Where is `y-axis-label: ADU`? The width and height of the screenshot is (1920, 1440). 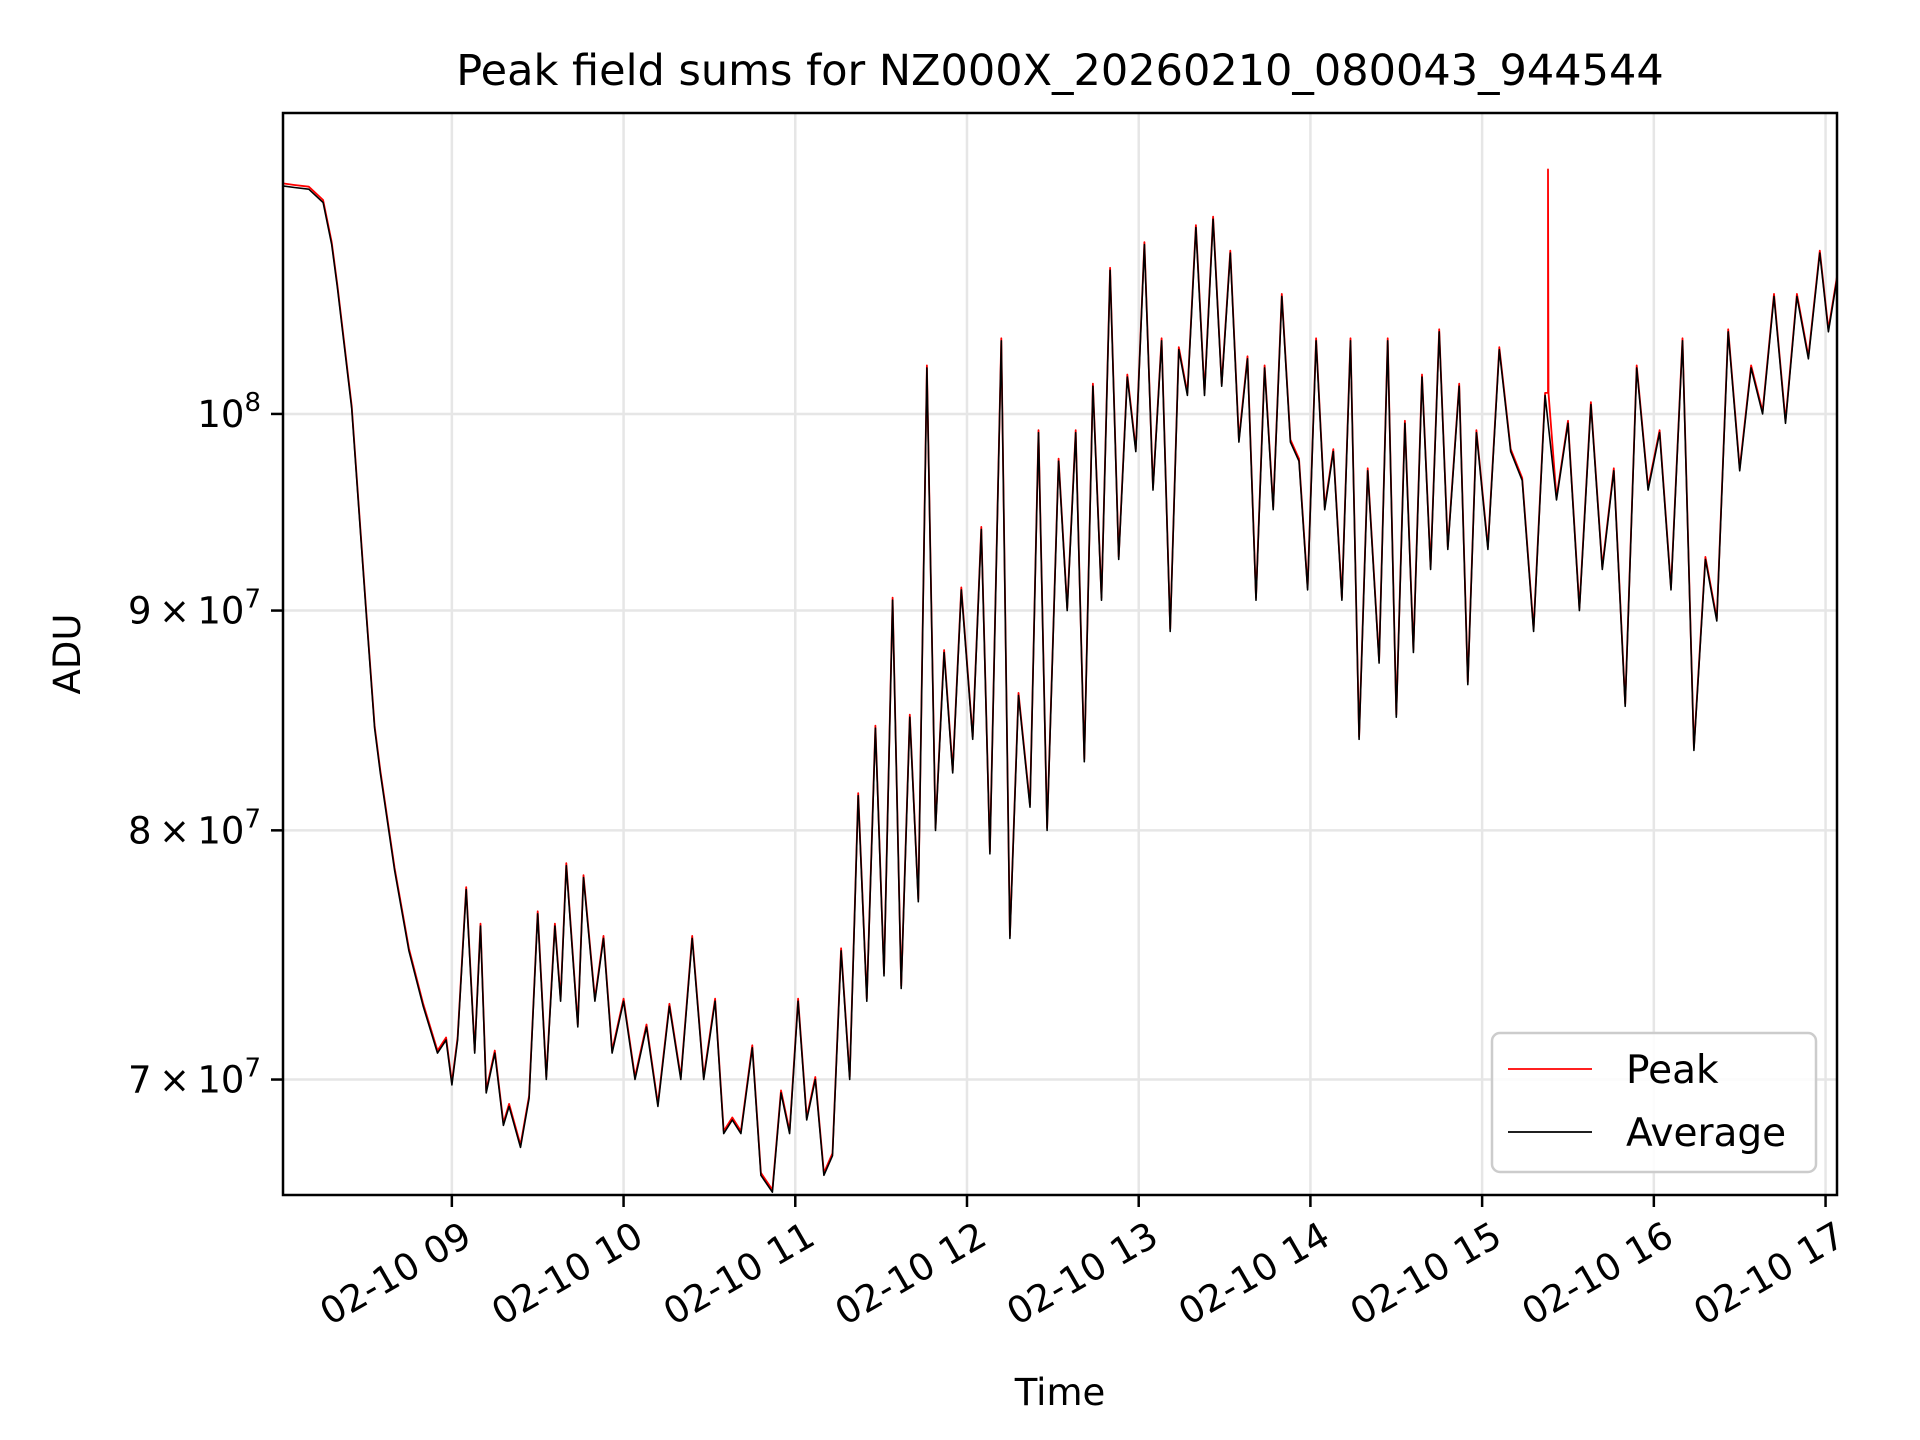
y-axis-label: ADU is located at coordinates (67, 654).